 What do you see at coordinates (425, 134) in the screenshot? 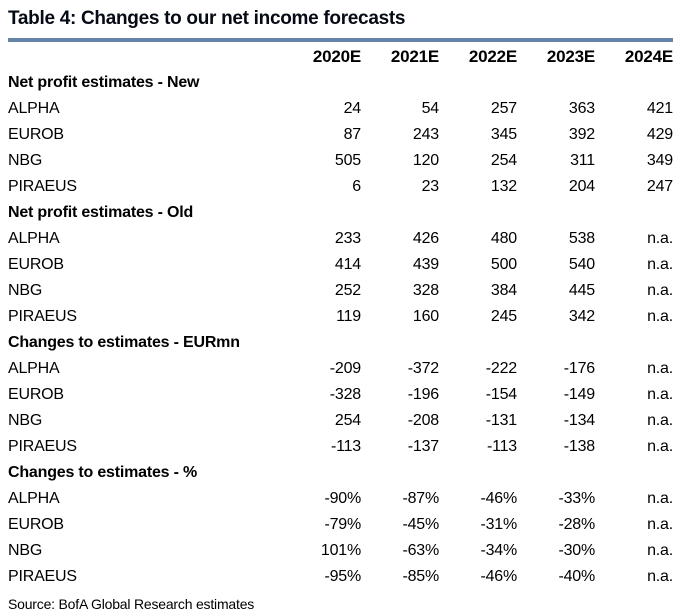
I see `cell-value: 243` at bounding box center [425, 134].